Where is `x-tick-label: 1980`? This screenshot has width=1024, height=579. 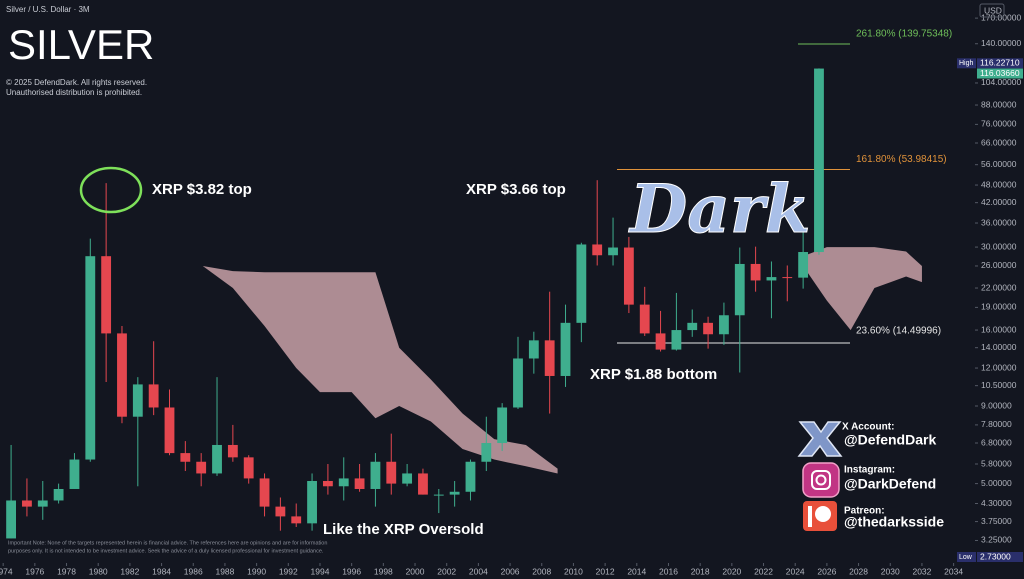
x-tick-label: 1980 is located at coordinates (98, 571).